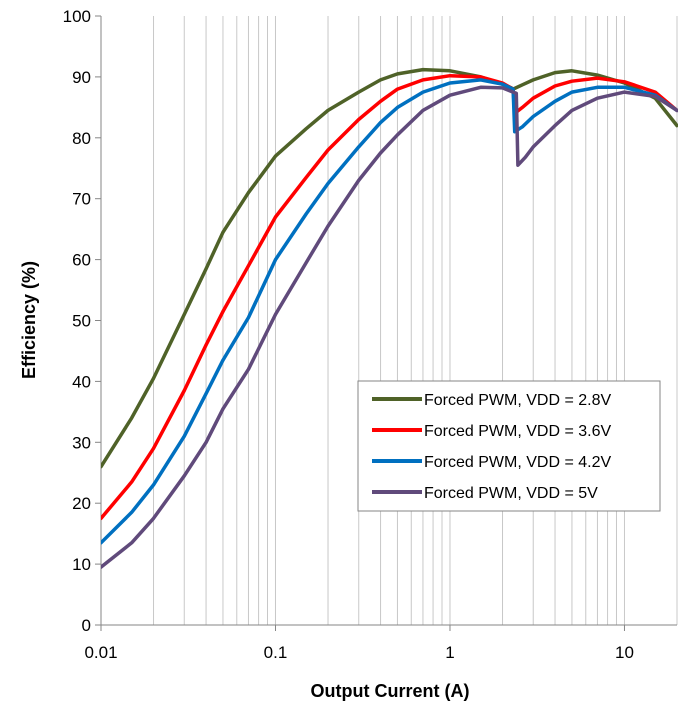  I want to click on y-tick-label: 40, so click(81, 381).